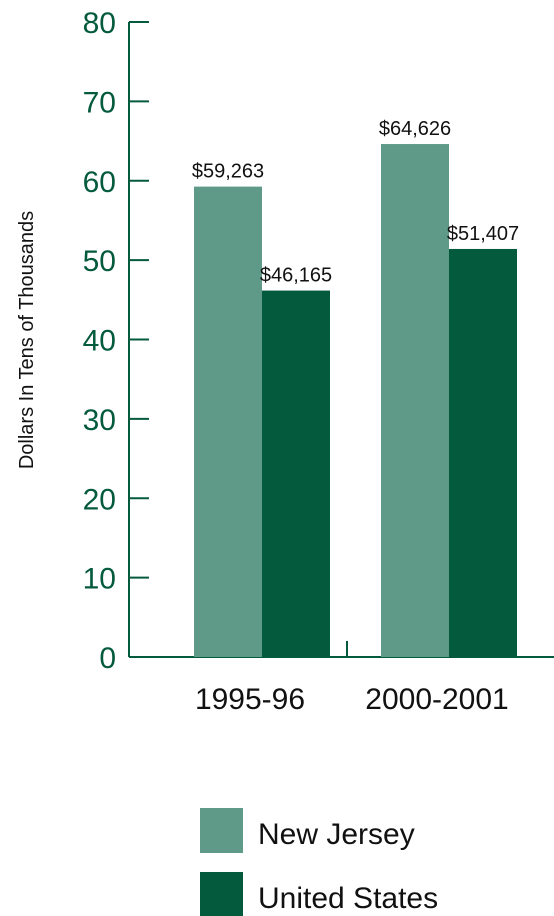  I want to click on y-tick-labels: 0 10 20 30 40 50 60 70 80, so click(99, 341).